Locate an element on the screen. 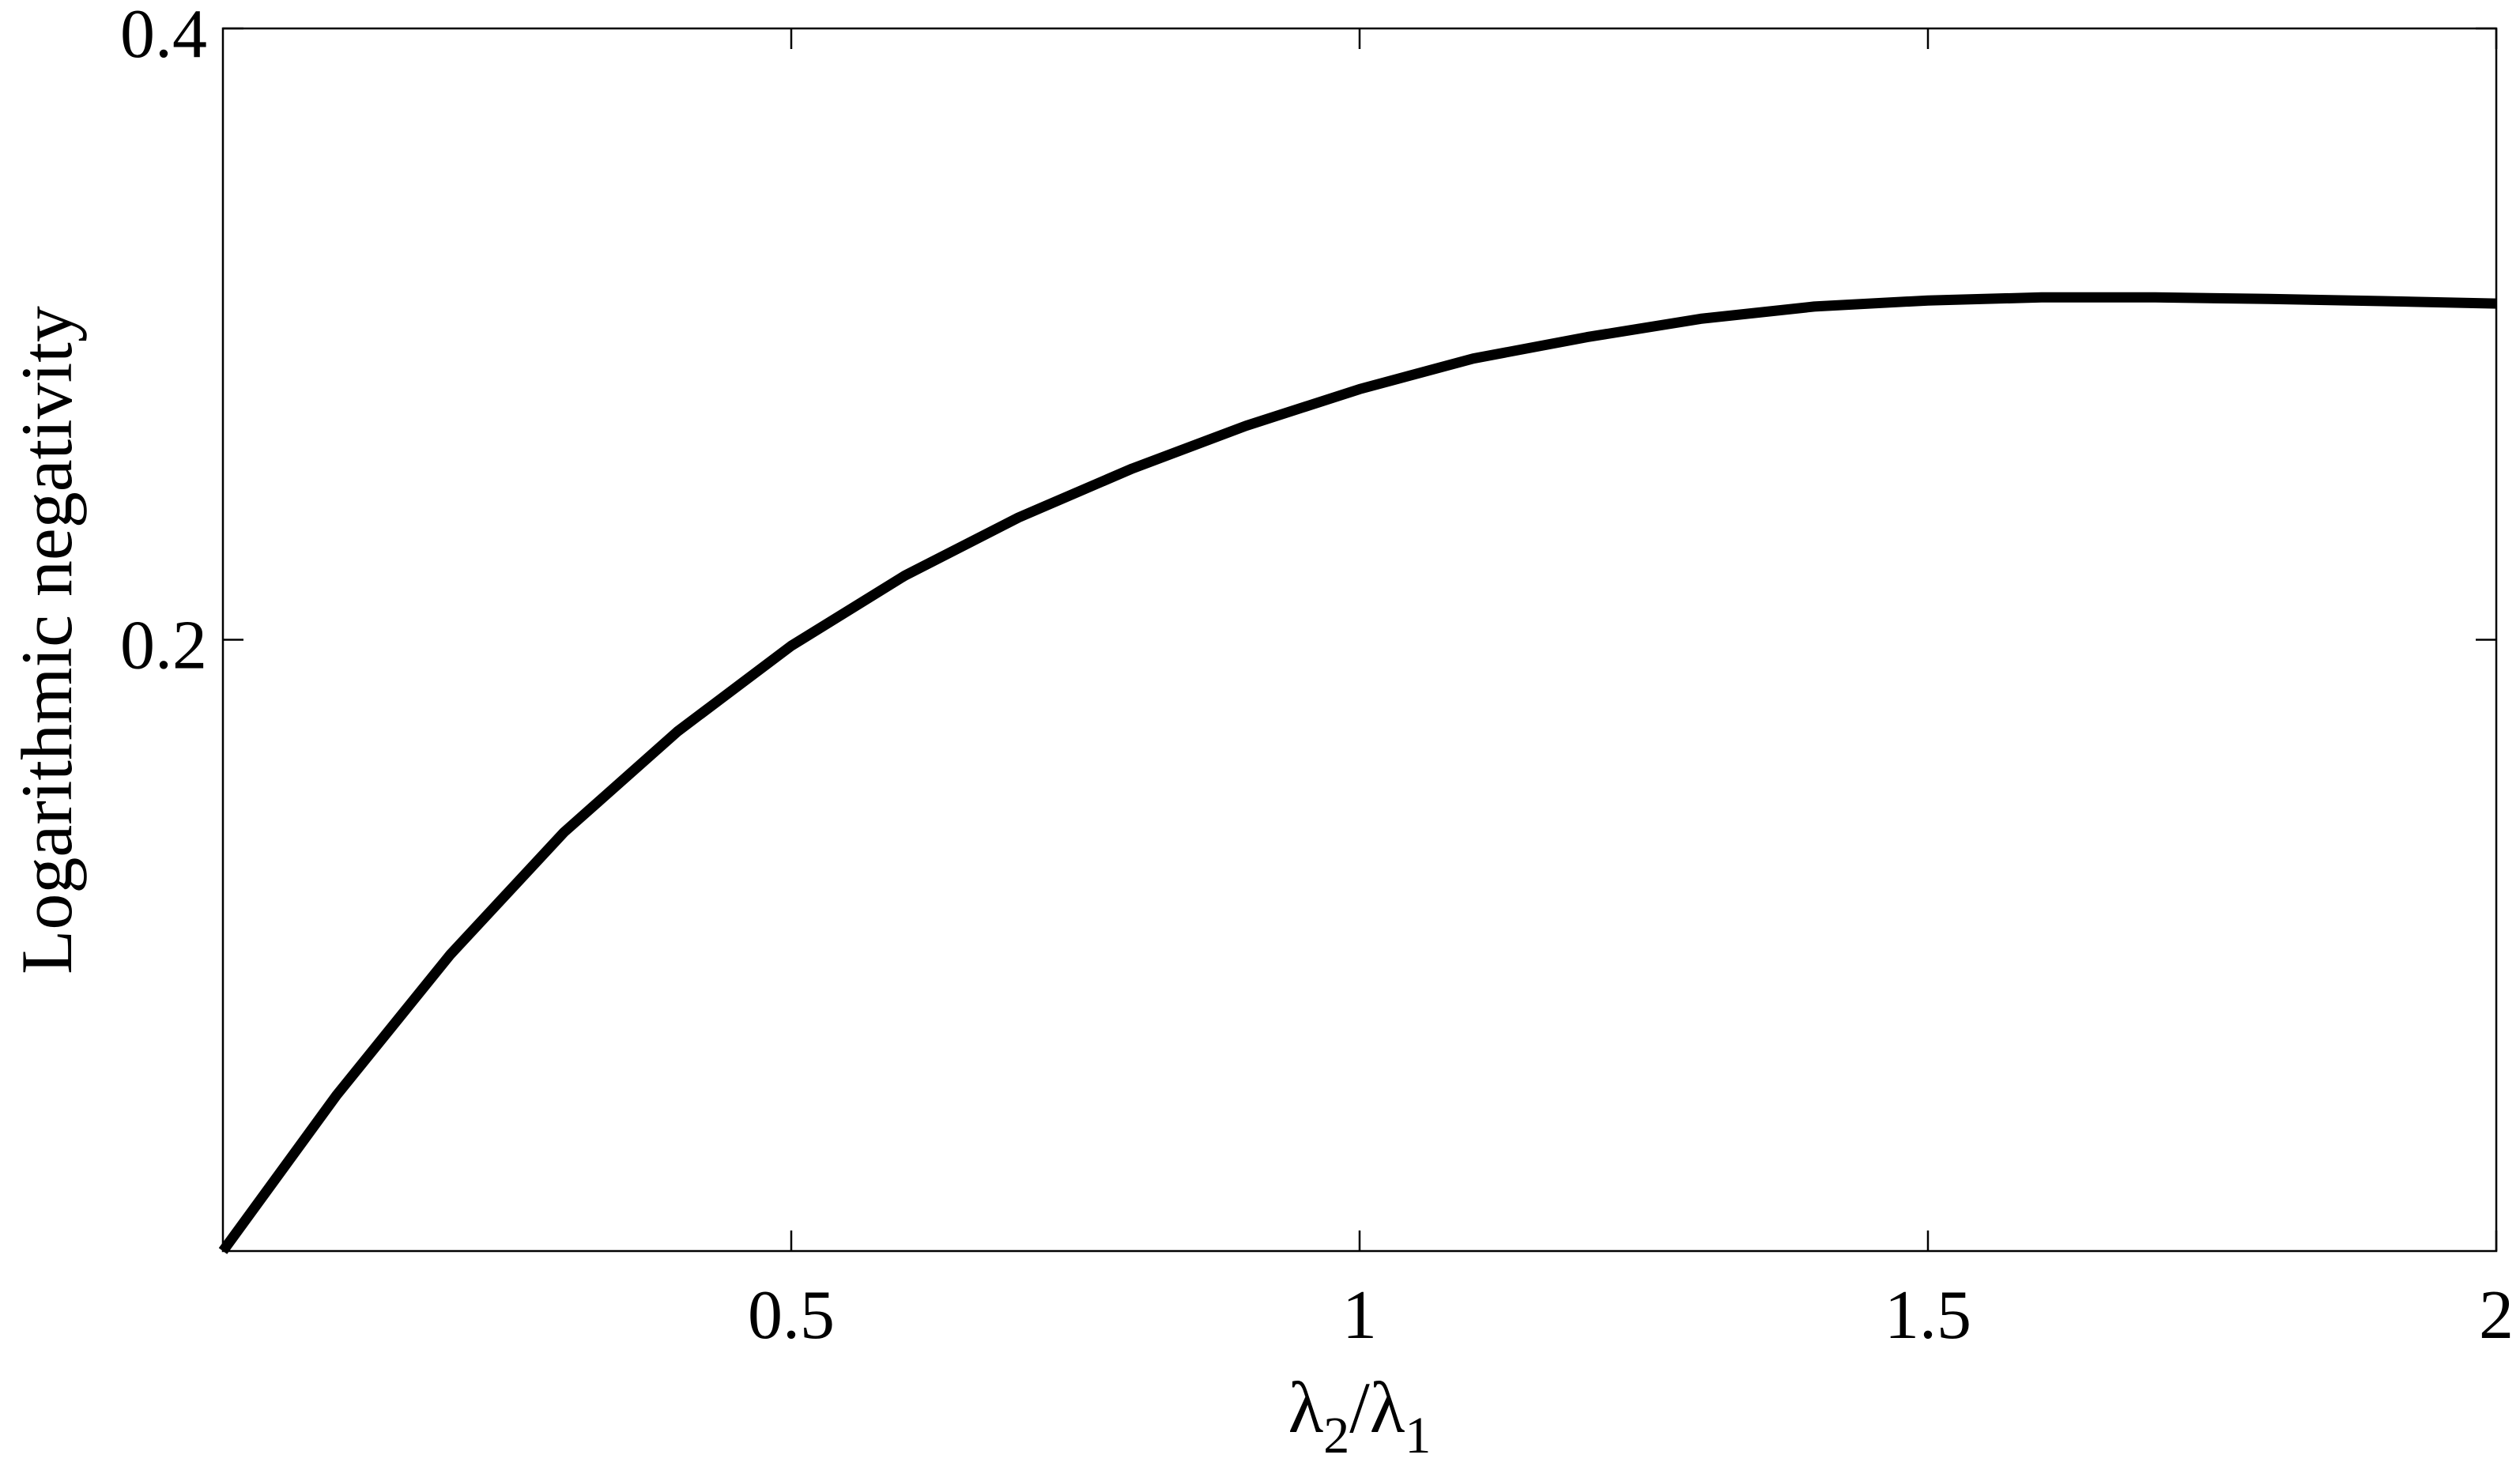  y-axis-label: Logarithmic negativity is located at coordinates (46, 640).